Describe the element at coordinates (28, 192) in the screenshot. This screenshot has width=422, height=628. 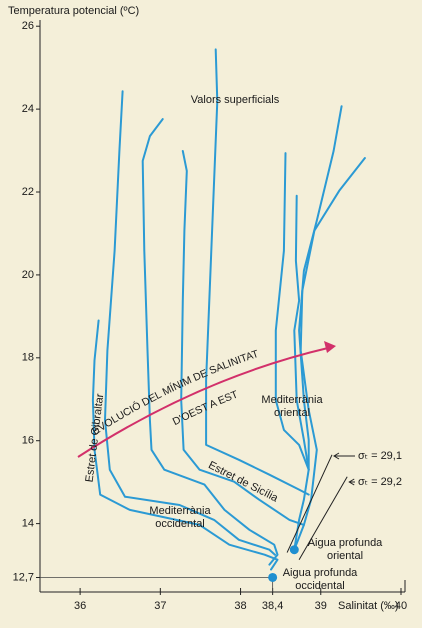
I see `y-tick-label: 22` at that location.